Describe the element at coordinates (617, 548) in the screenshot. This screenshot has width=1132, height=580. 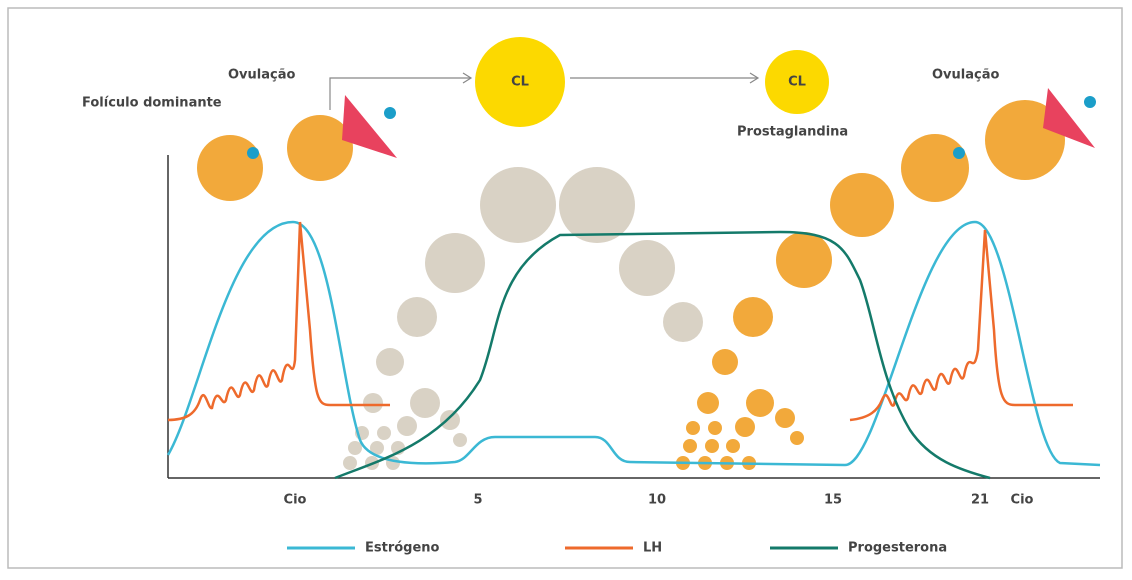
I see `legend: Estrógeno LH Progesterona` at that location.